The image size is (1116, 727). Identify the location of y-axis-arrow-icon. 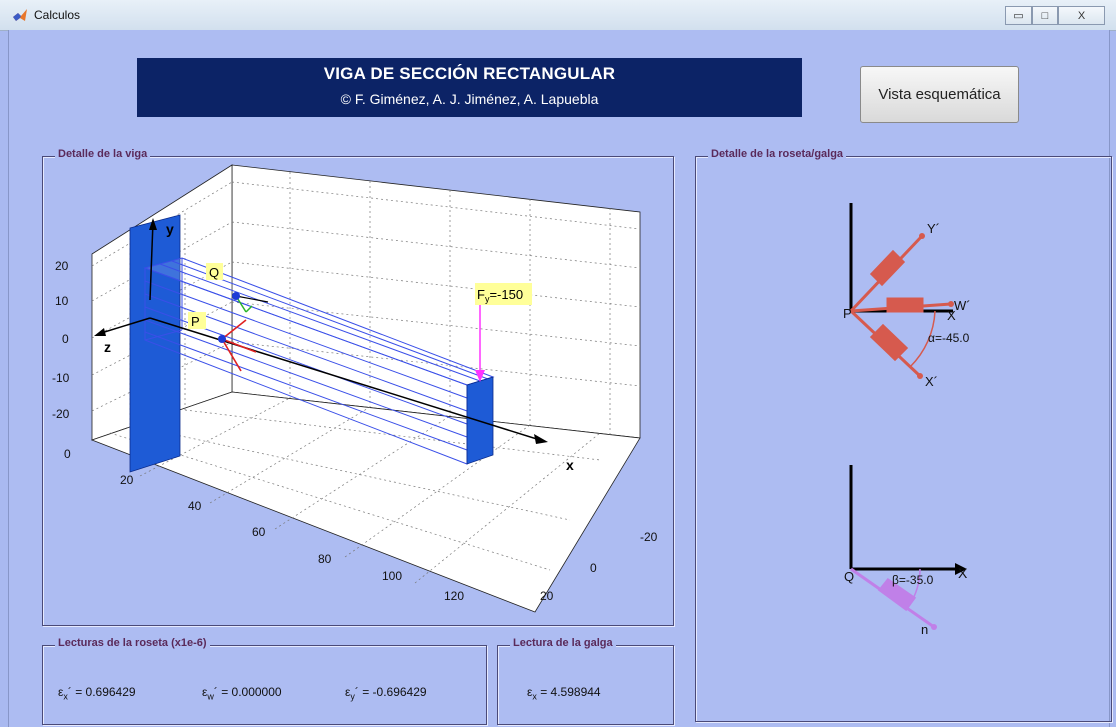
(153, 224).